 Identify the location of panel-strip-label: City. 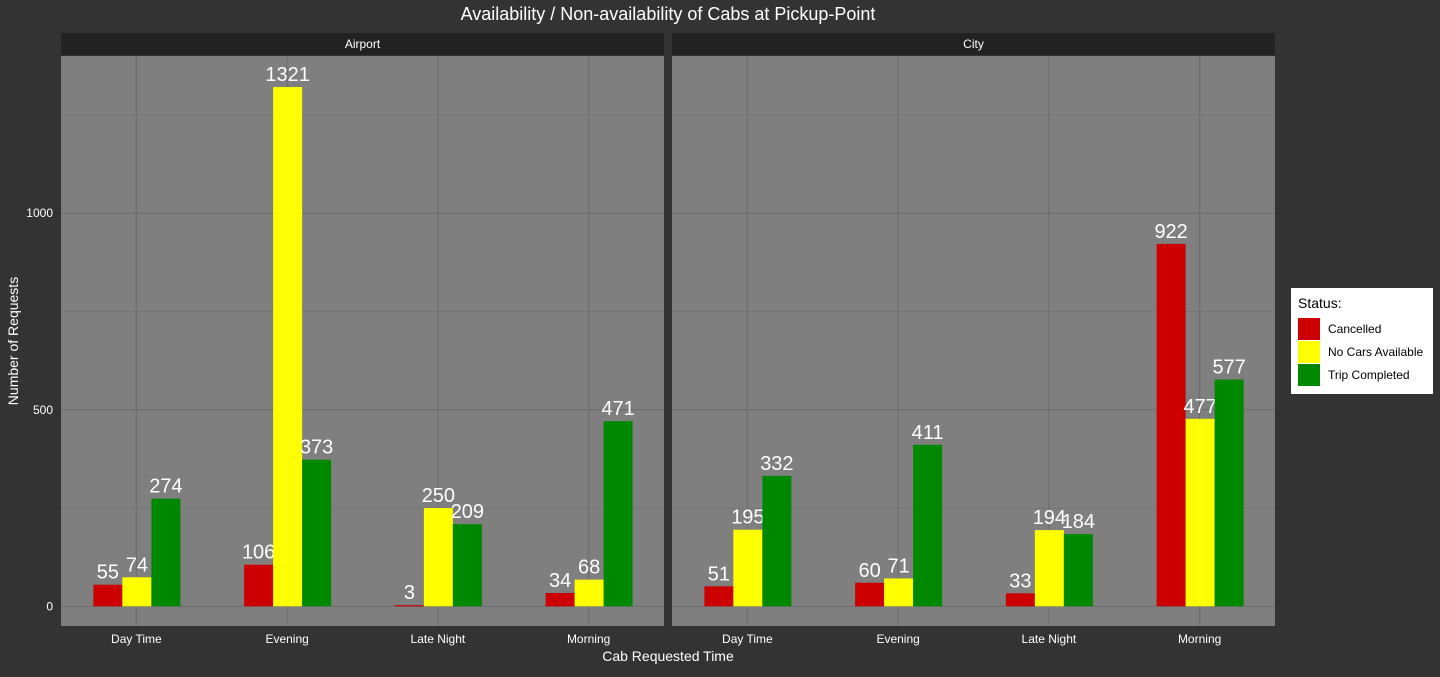
(973, 44).